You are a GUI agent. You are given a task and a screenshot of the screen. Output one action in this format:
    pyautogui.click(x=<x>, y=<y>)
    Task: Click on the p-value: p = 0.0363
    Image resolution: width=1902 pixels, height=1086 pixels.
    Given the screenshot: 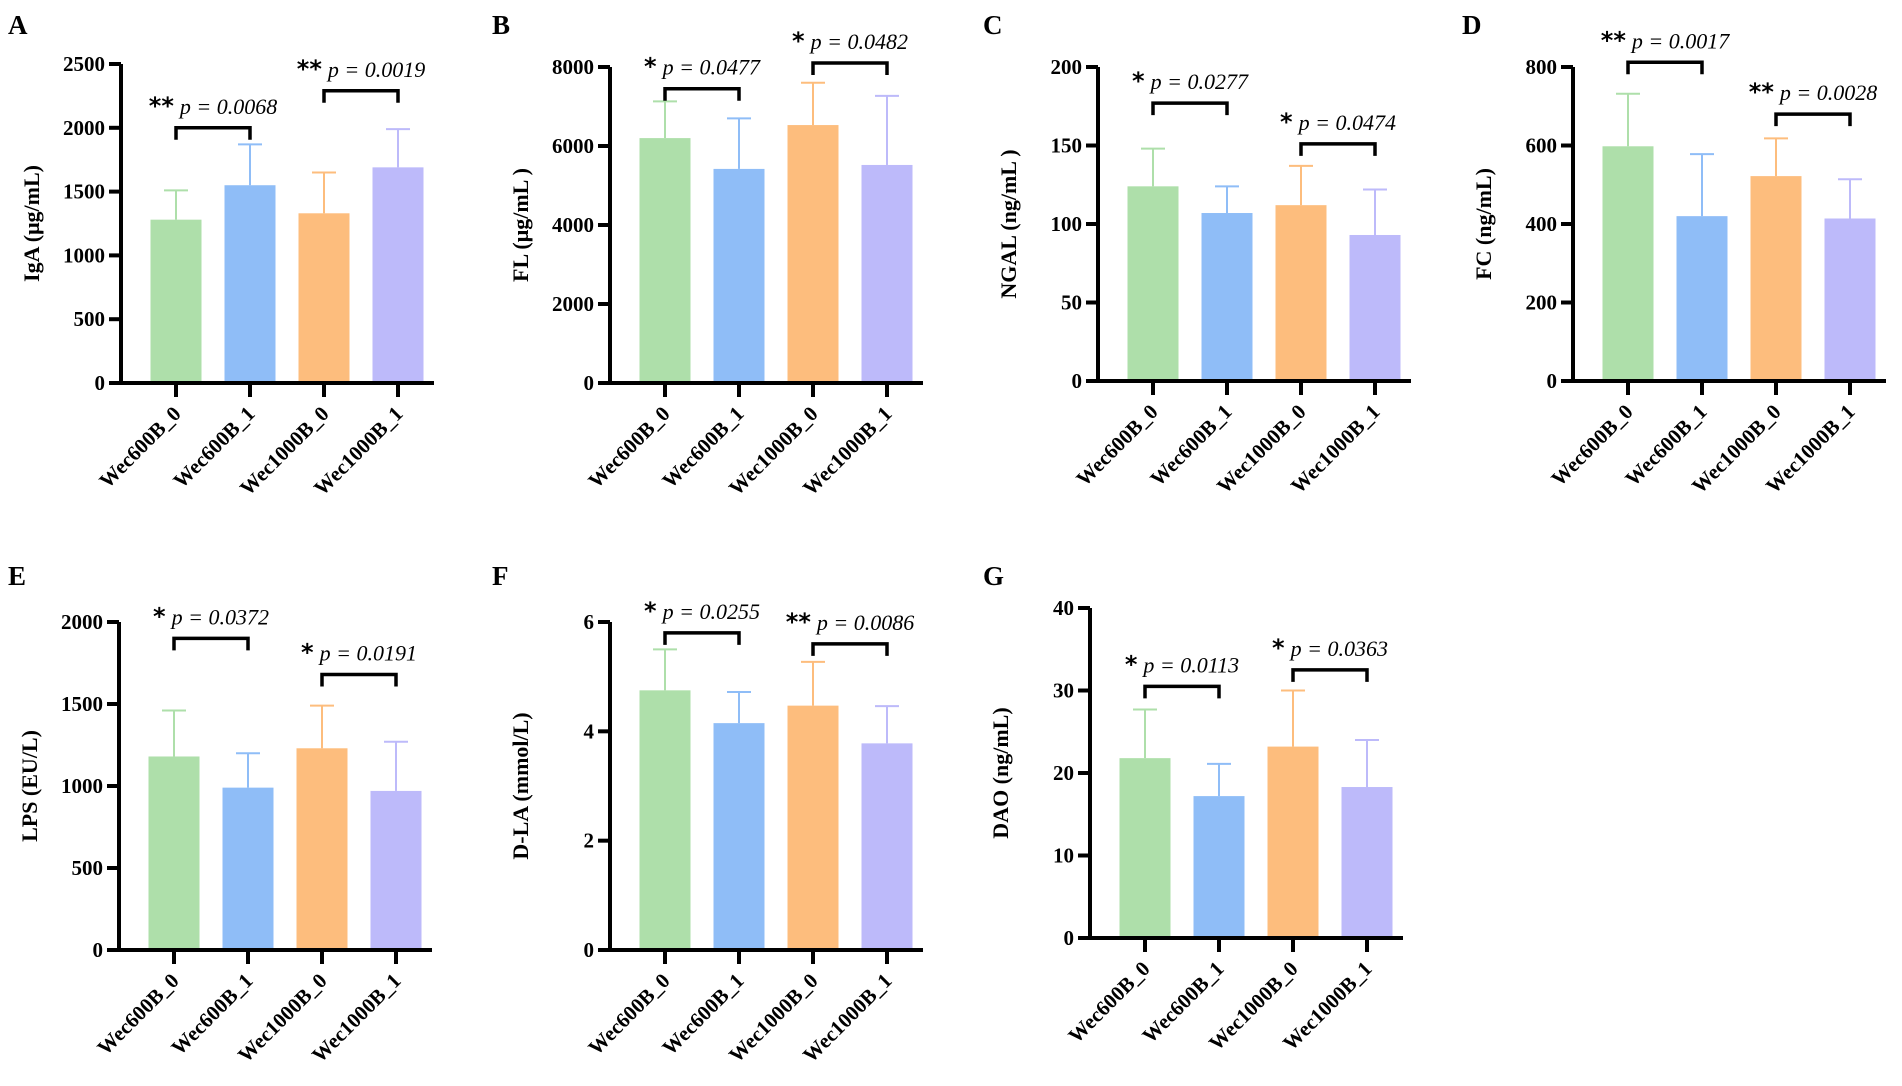 What is the action you would take?
    pyautogui.click(x=1338, y=648)
    